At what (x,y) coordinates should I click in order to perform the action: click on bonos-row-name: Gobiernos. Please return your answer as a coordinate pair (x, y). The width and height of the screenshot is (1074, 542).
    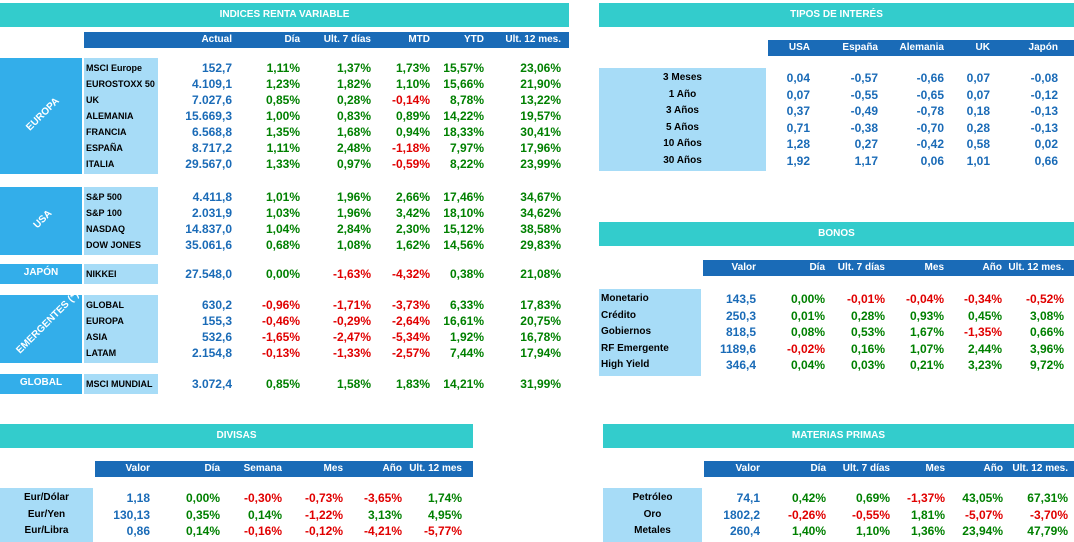
    Looking at the image, I should click on (626, 331).